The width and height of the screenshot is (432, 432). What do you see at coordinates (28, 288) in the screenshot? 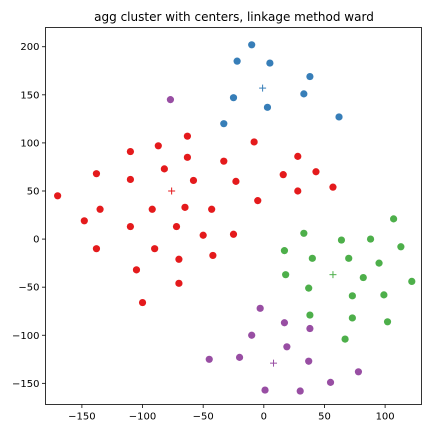
I see `y-tick-label: −50` at bounding box center [28, 288].